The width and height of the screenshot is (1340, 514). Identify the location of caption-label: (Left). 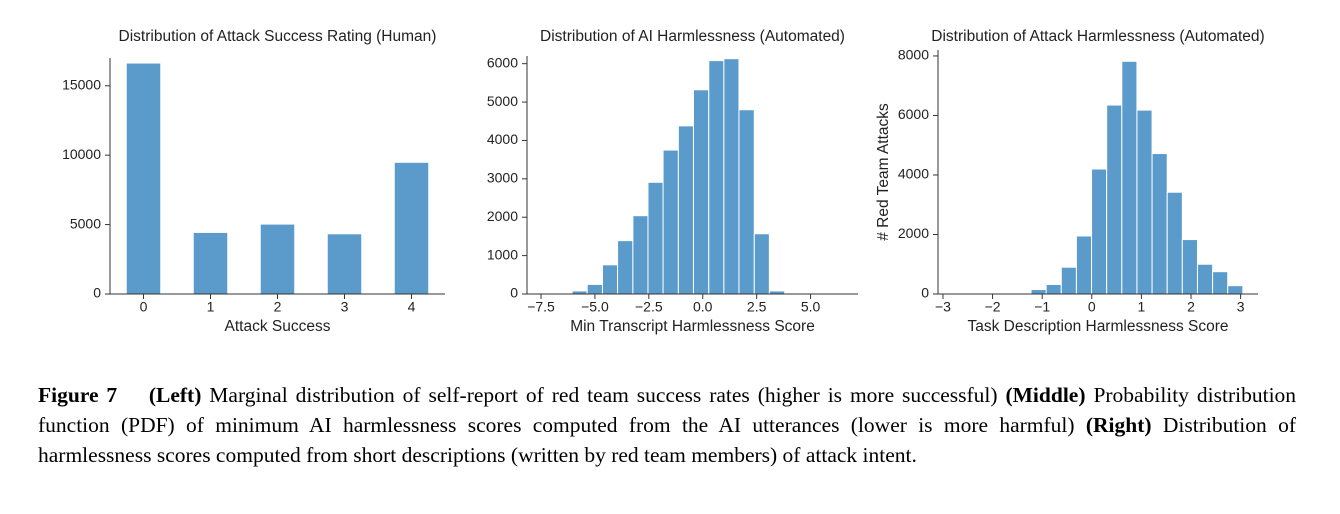
(175, 395).